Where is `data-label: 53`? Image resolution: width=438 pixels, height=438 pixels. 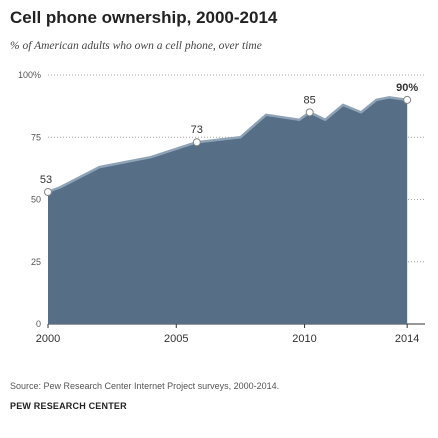
data-label: 53 is located at coordinates (46, 180).